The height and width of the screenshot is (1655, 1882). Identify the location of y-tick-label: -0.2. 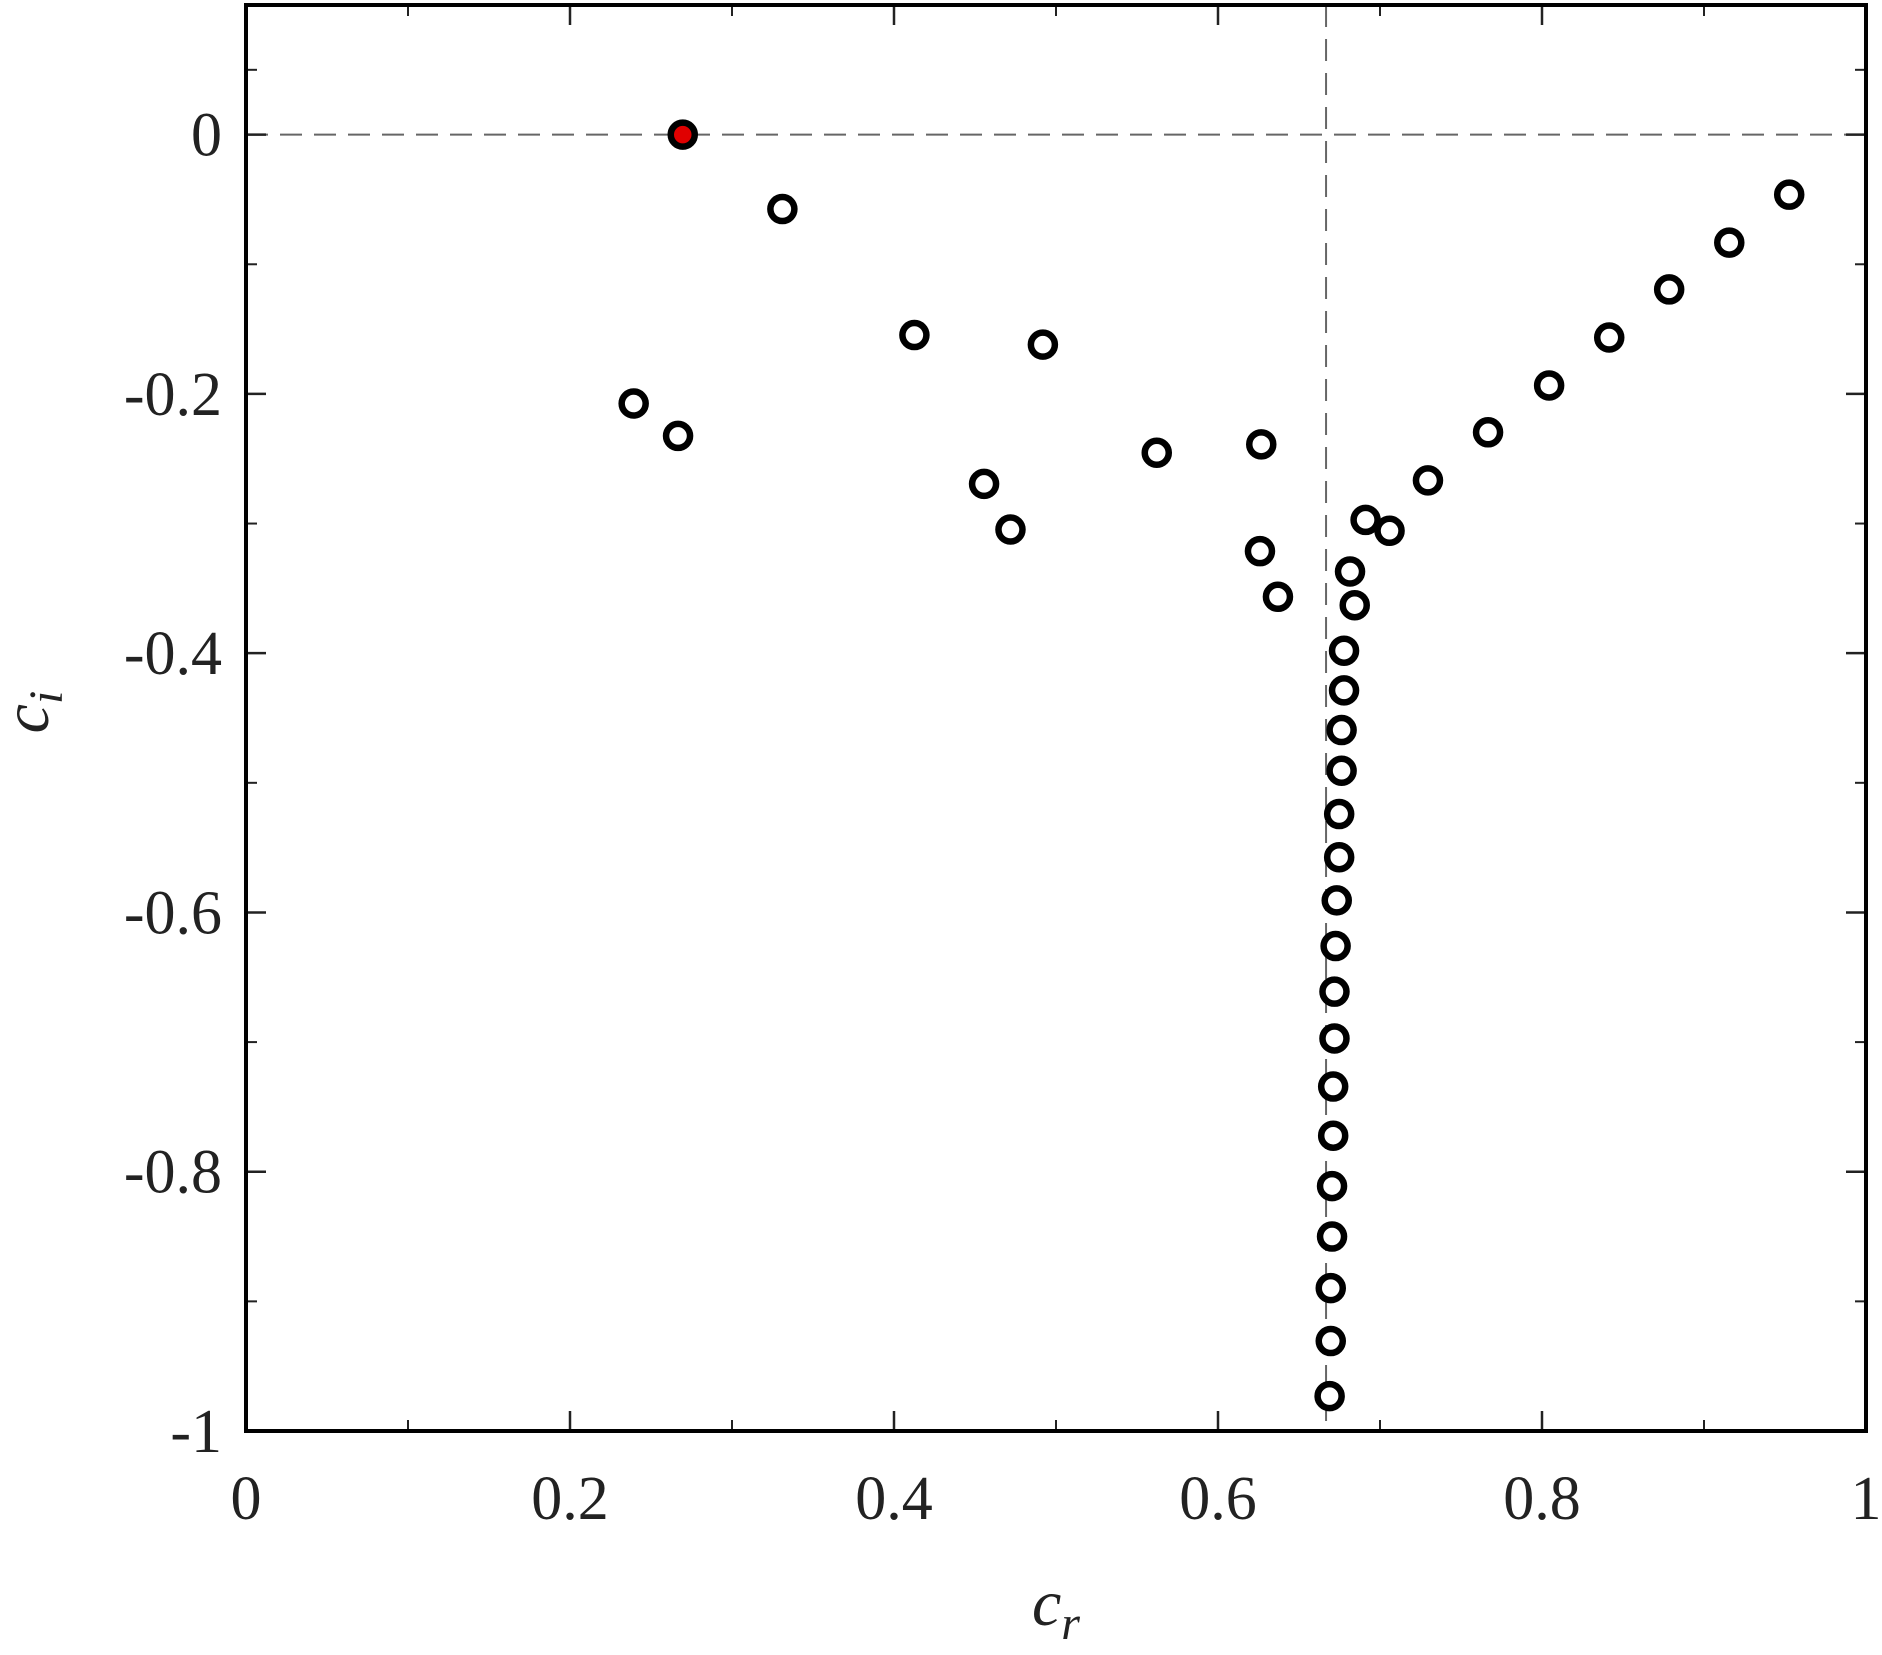
(173, 395).